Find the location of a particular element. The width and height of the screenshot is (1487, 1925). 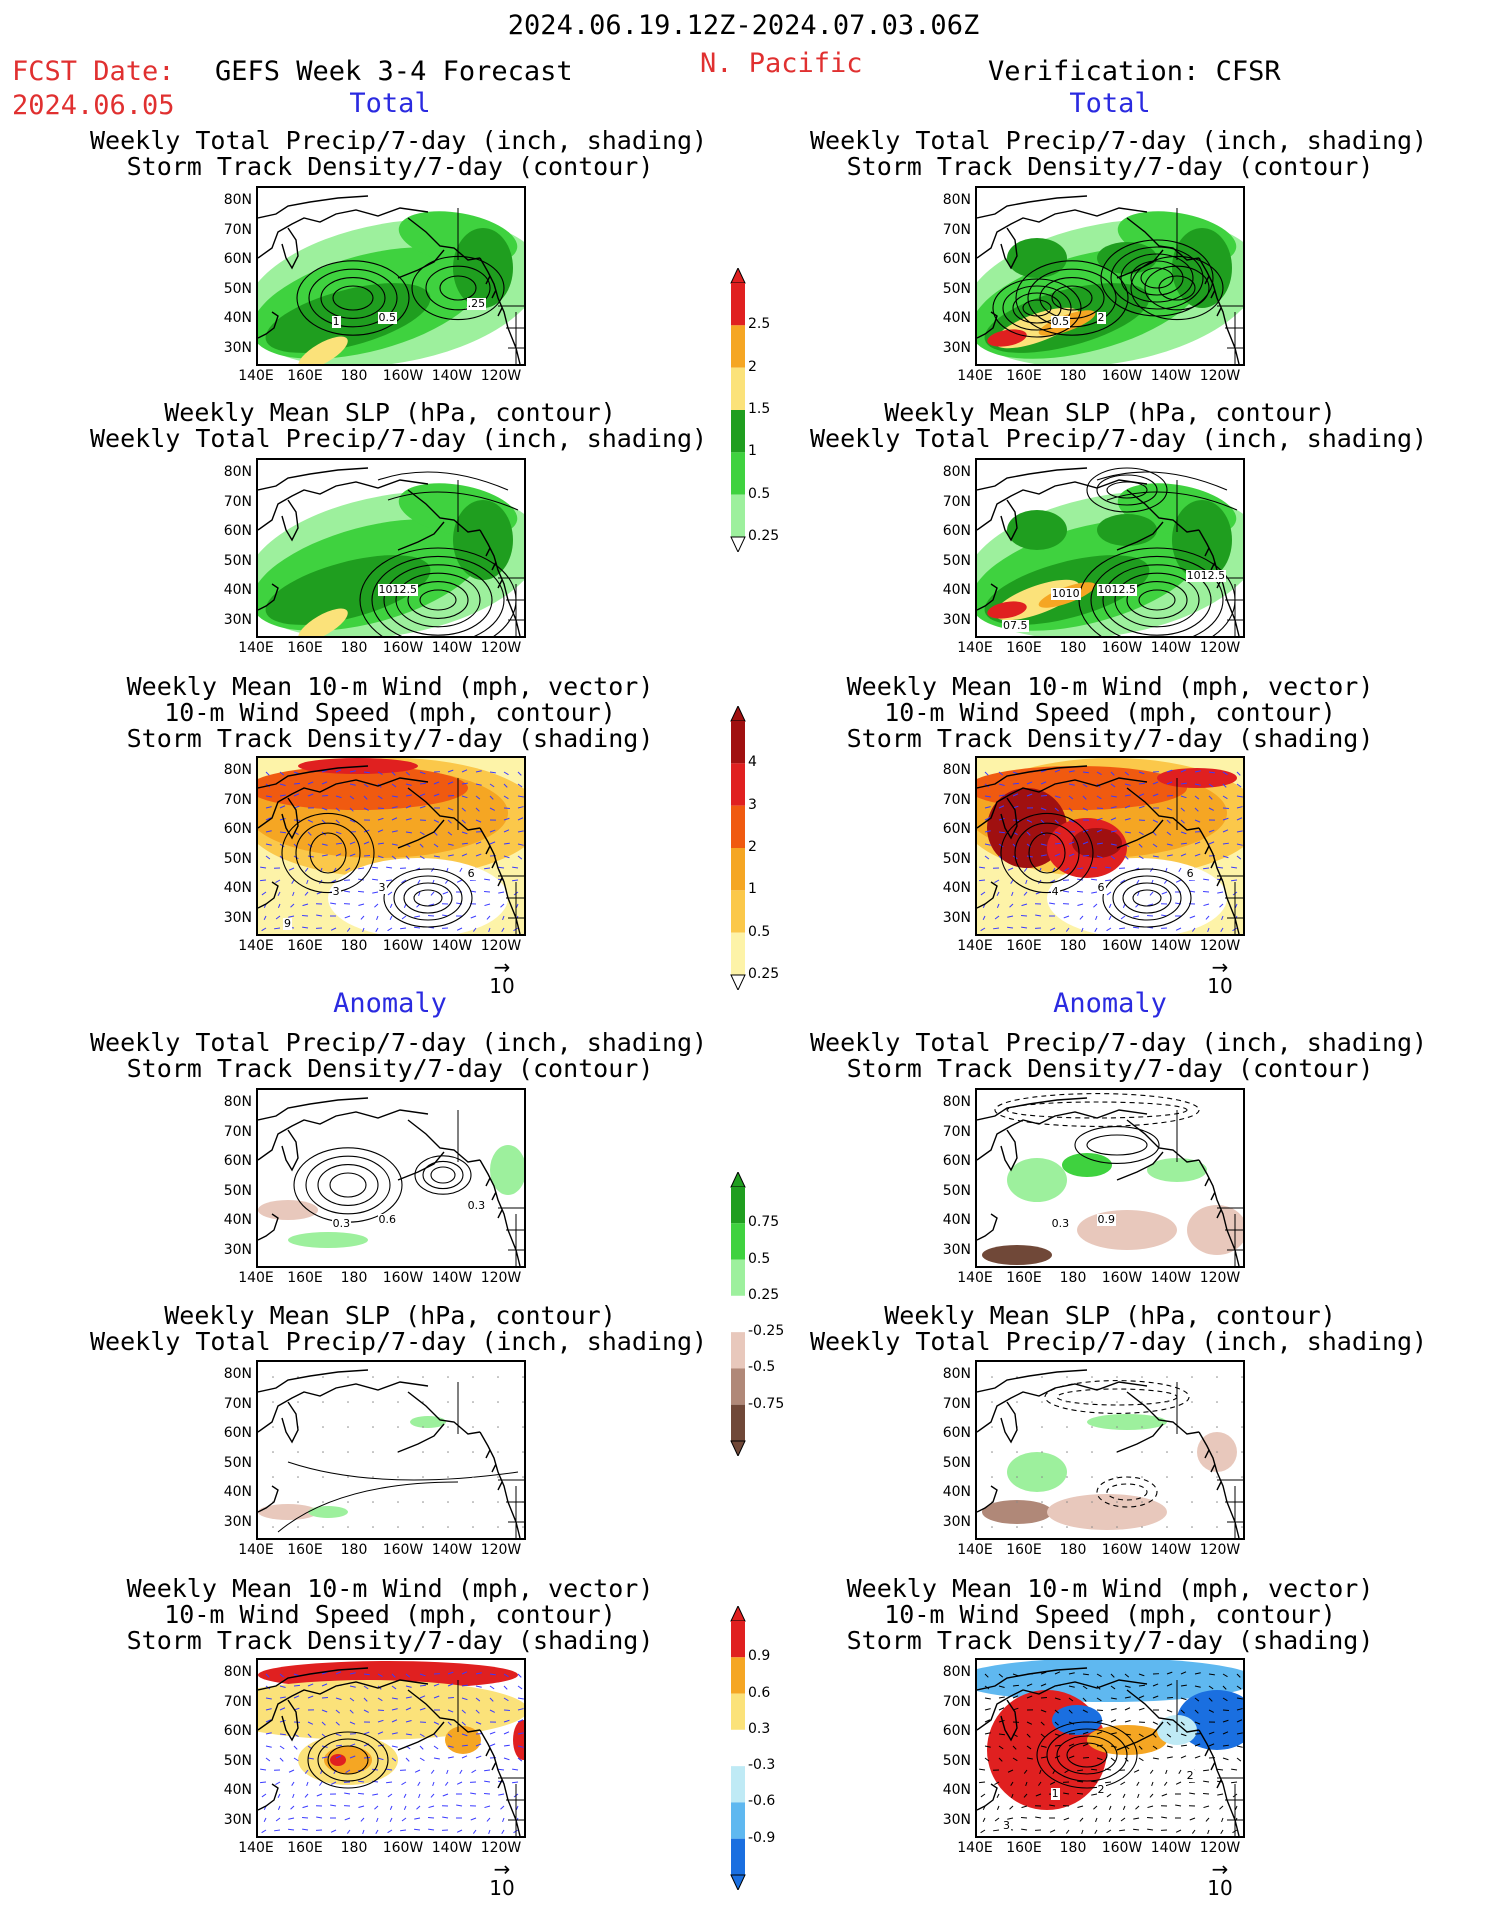

region-title: N. Pacific is located at coordinates (781, 63).